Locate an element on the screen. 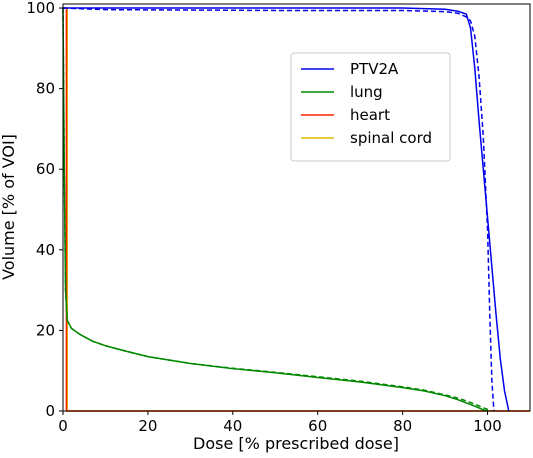 Image resolution: width=533 pixels, height=458 pixels. legend: PTV2A lung heart spinal cord is located at coordinates (370, 107).